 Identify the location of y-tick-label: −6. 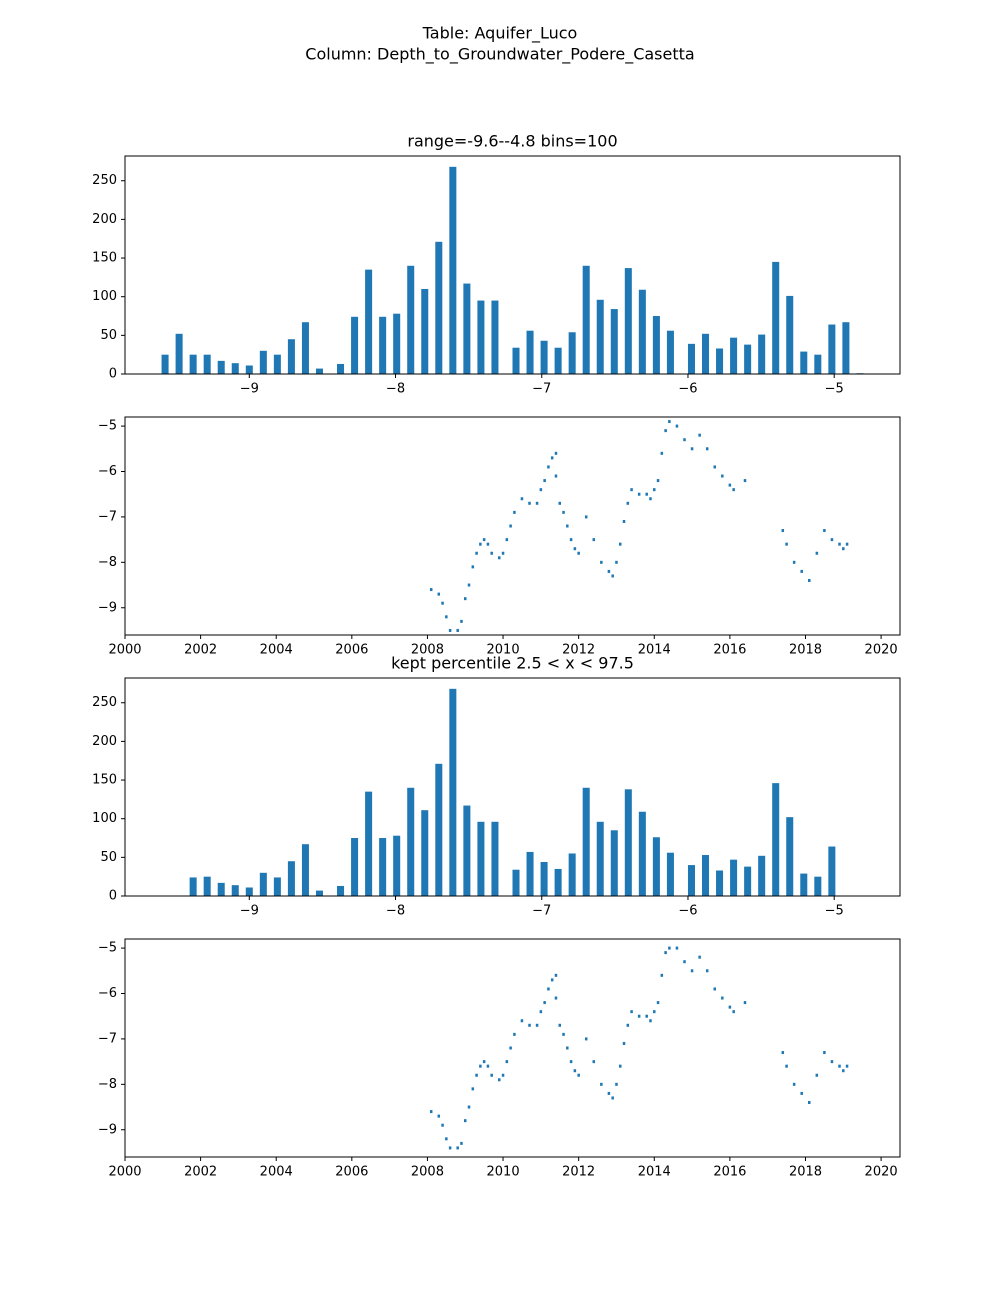
(107, 471).